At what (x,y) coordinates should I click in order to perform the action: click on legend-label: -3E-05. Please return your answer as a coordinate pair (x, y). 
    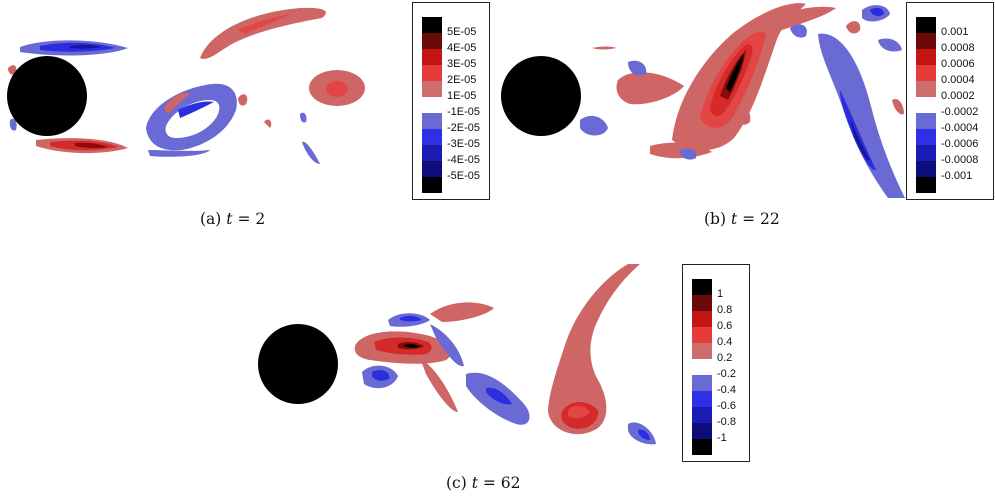
    Looking at the image, I should click on (464, 144).